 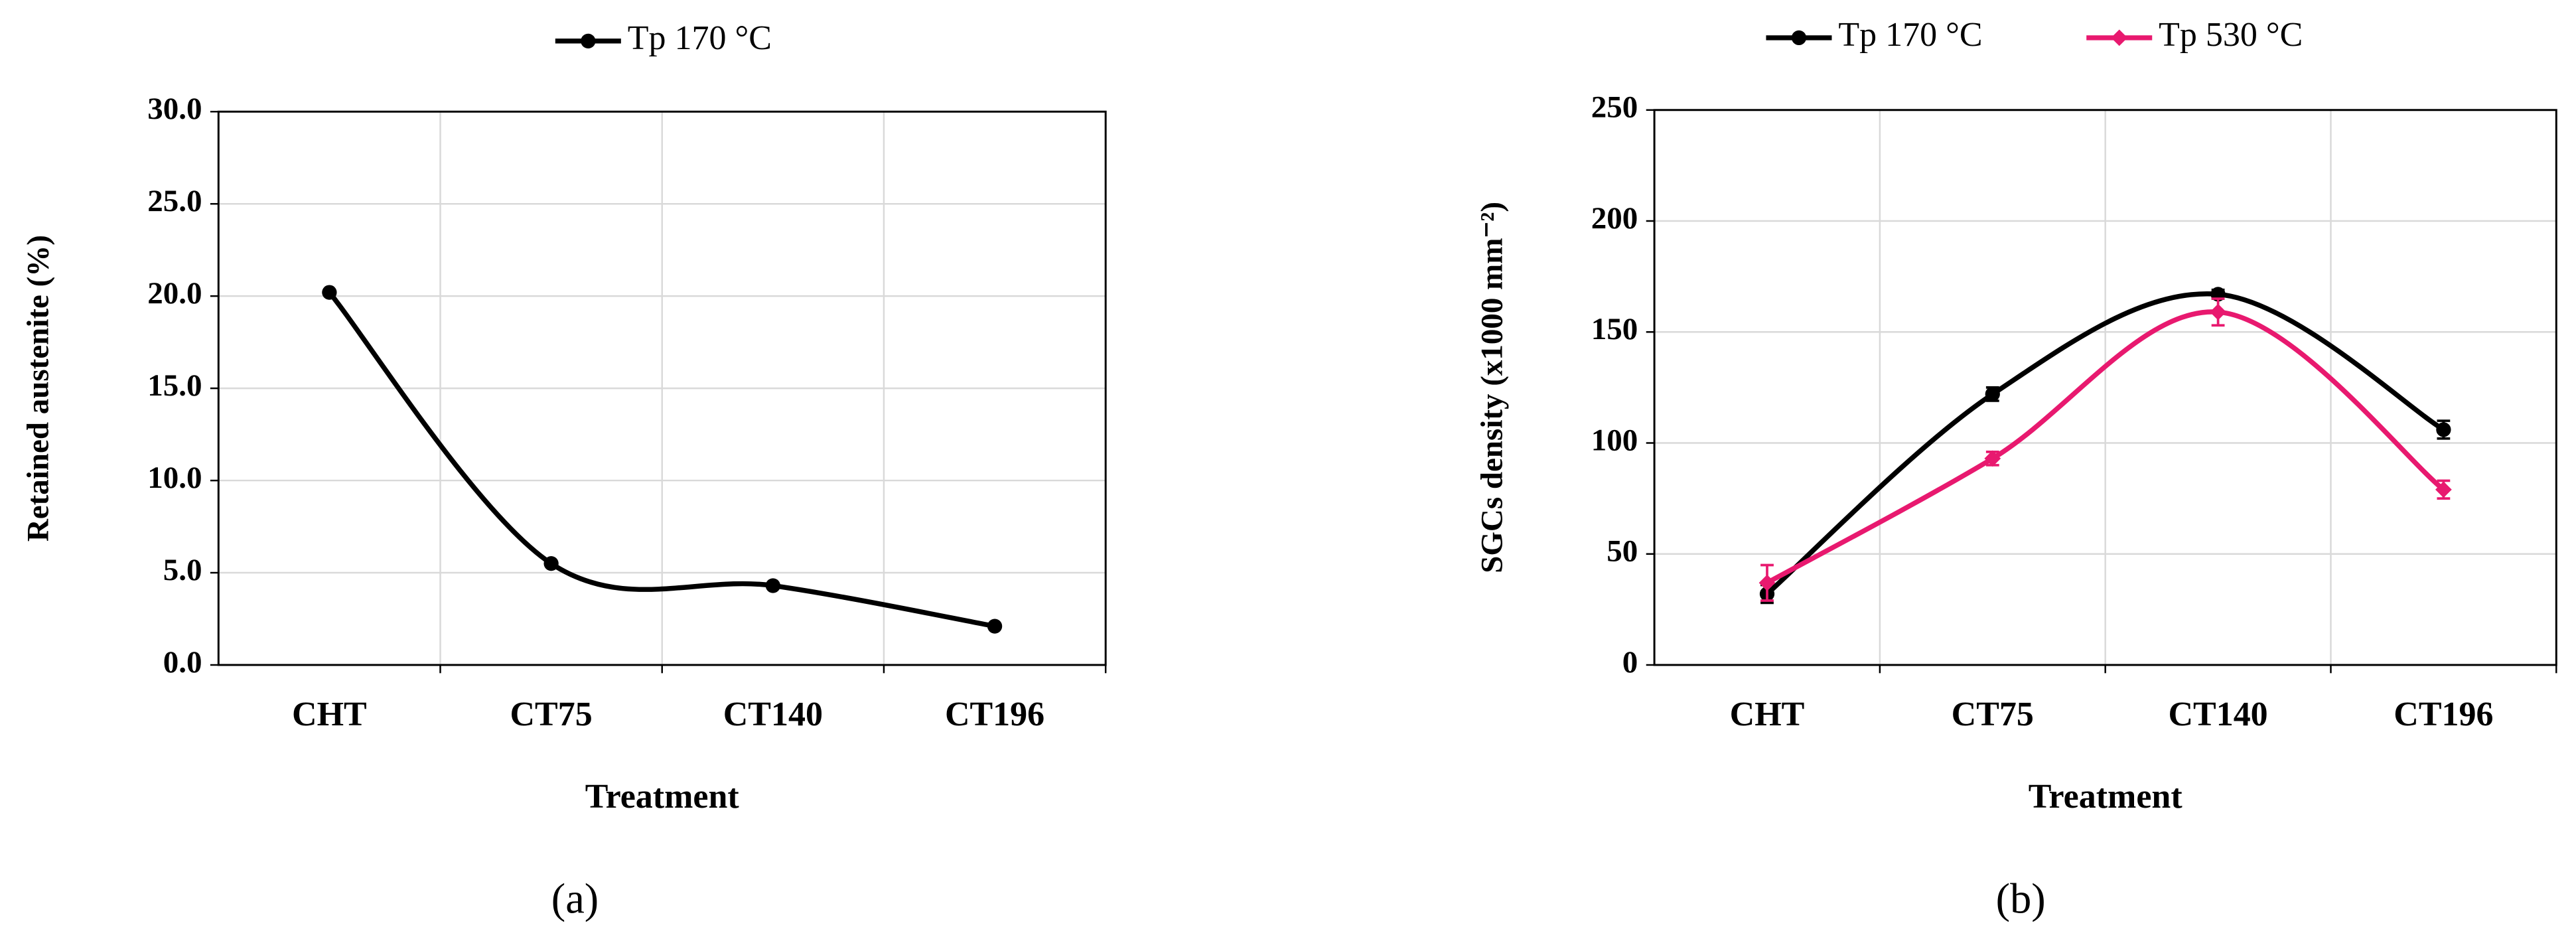 What do you see at coordinates (183, 663) in the screenshot?
I see `y-tick-label: 0.0` at bounding box center [183, 663].